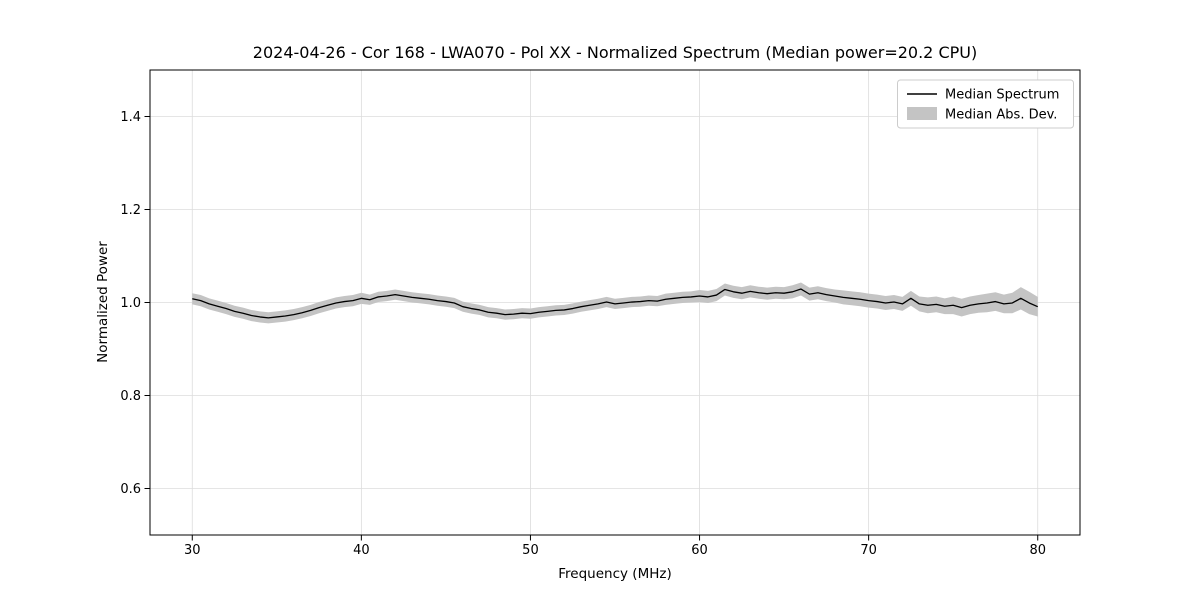  I want to click on median-spectrum-line, so click(615, 303).